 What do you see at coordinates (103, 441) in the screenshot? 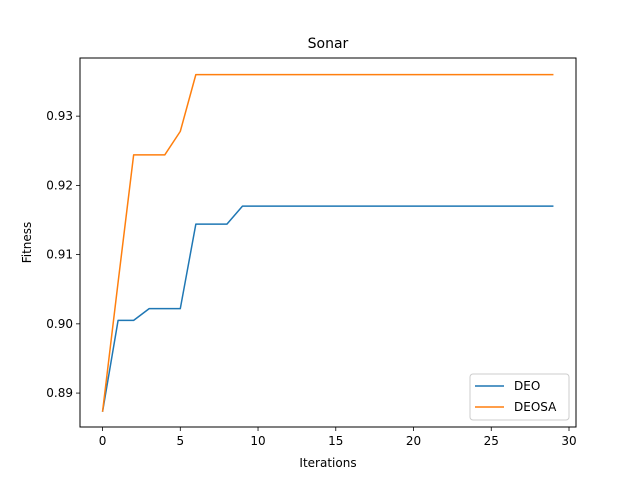
I see `x-tick-label: 0` at bounding box center [103, 441].